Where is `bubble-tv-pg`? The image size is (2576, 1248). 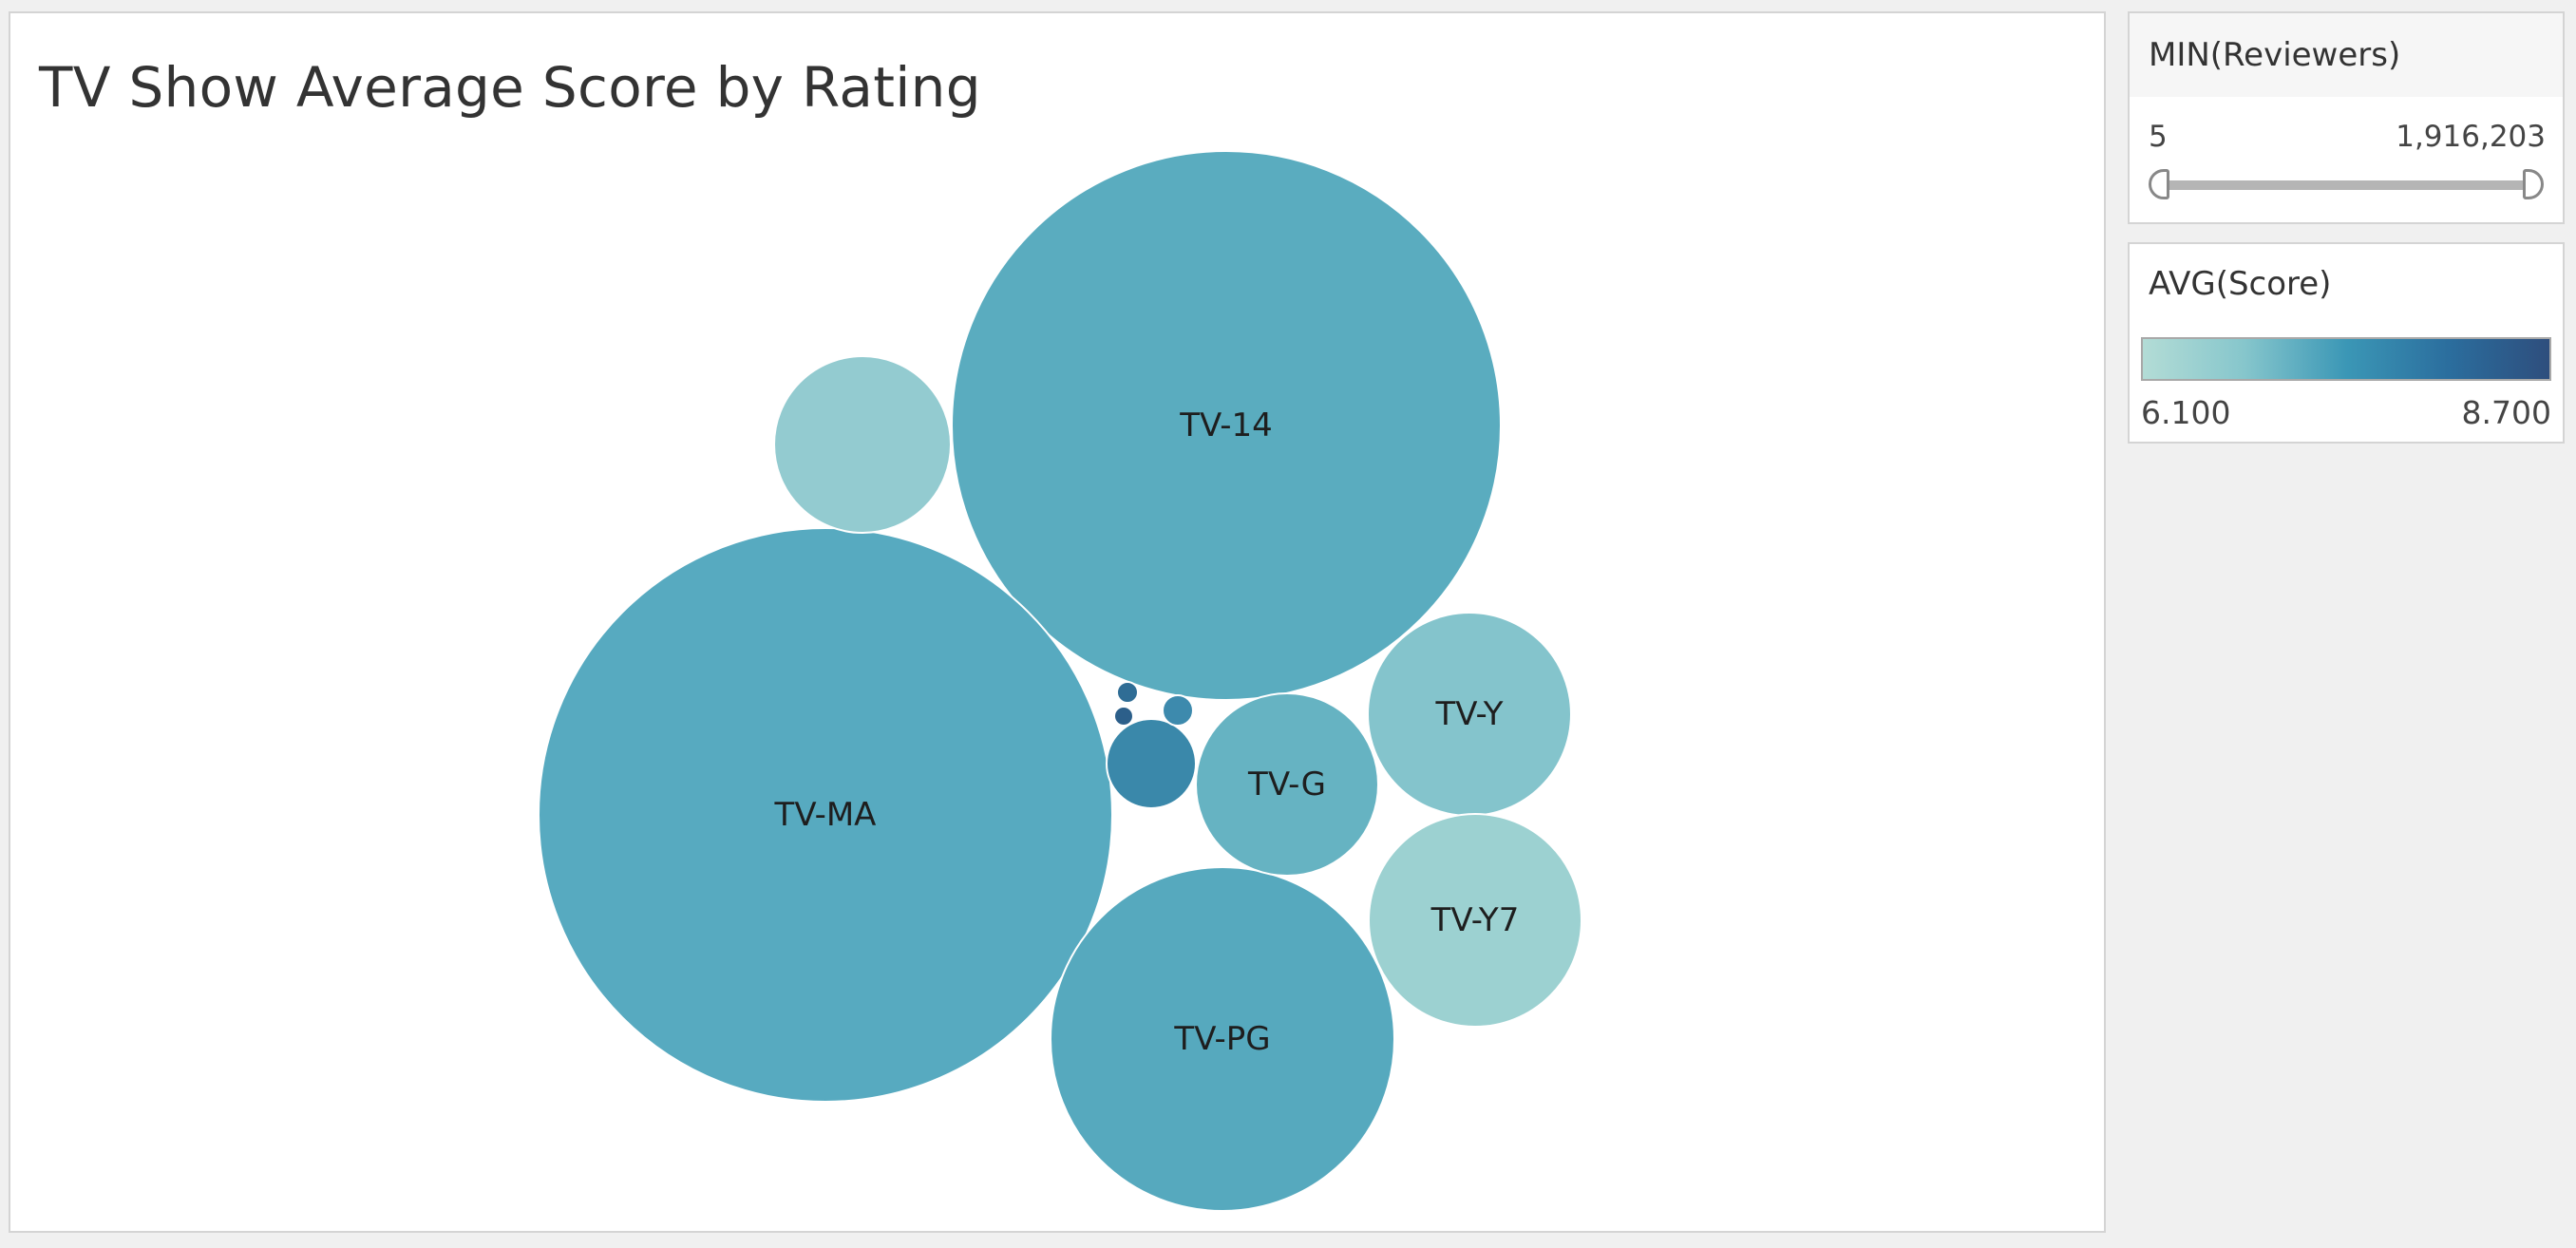
bubble-tv-pg is located at coordinates (1222, 1039).